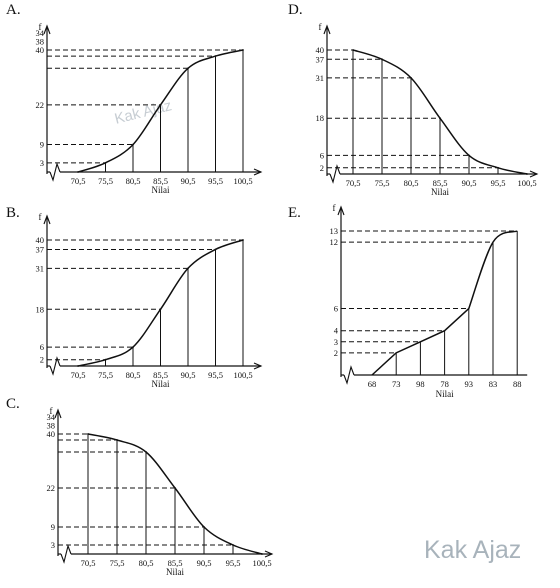 The image size is (560, 588). What do you see at coordinates (51, 426) in the screenshot?
I see `y-tick-label: 38` at bounding box center [51, 426].